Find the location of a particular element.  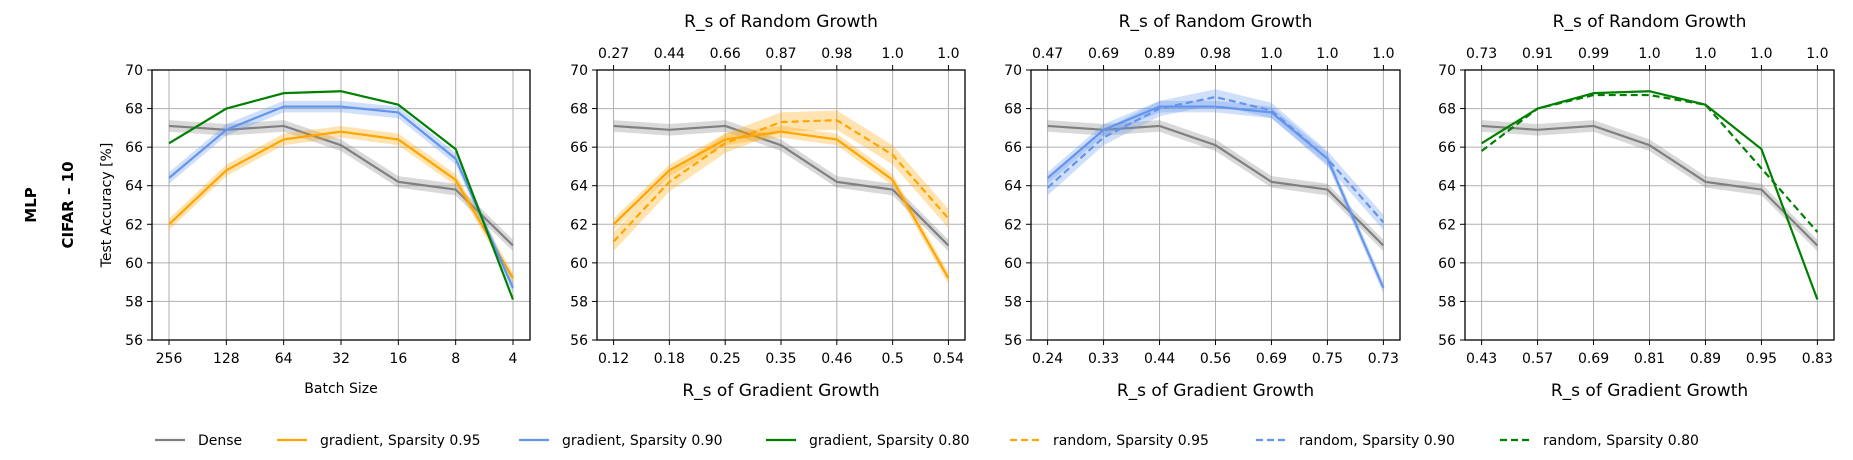

x-tick-label: 64 is located at coordinates (284, 359).